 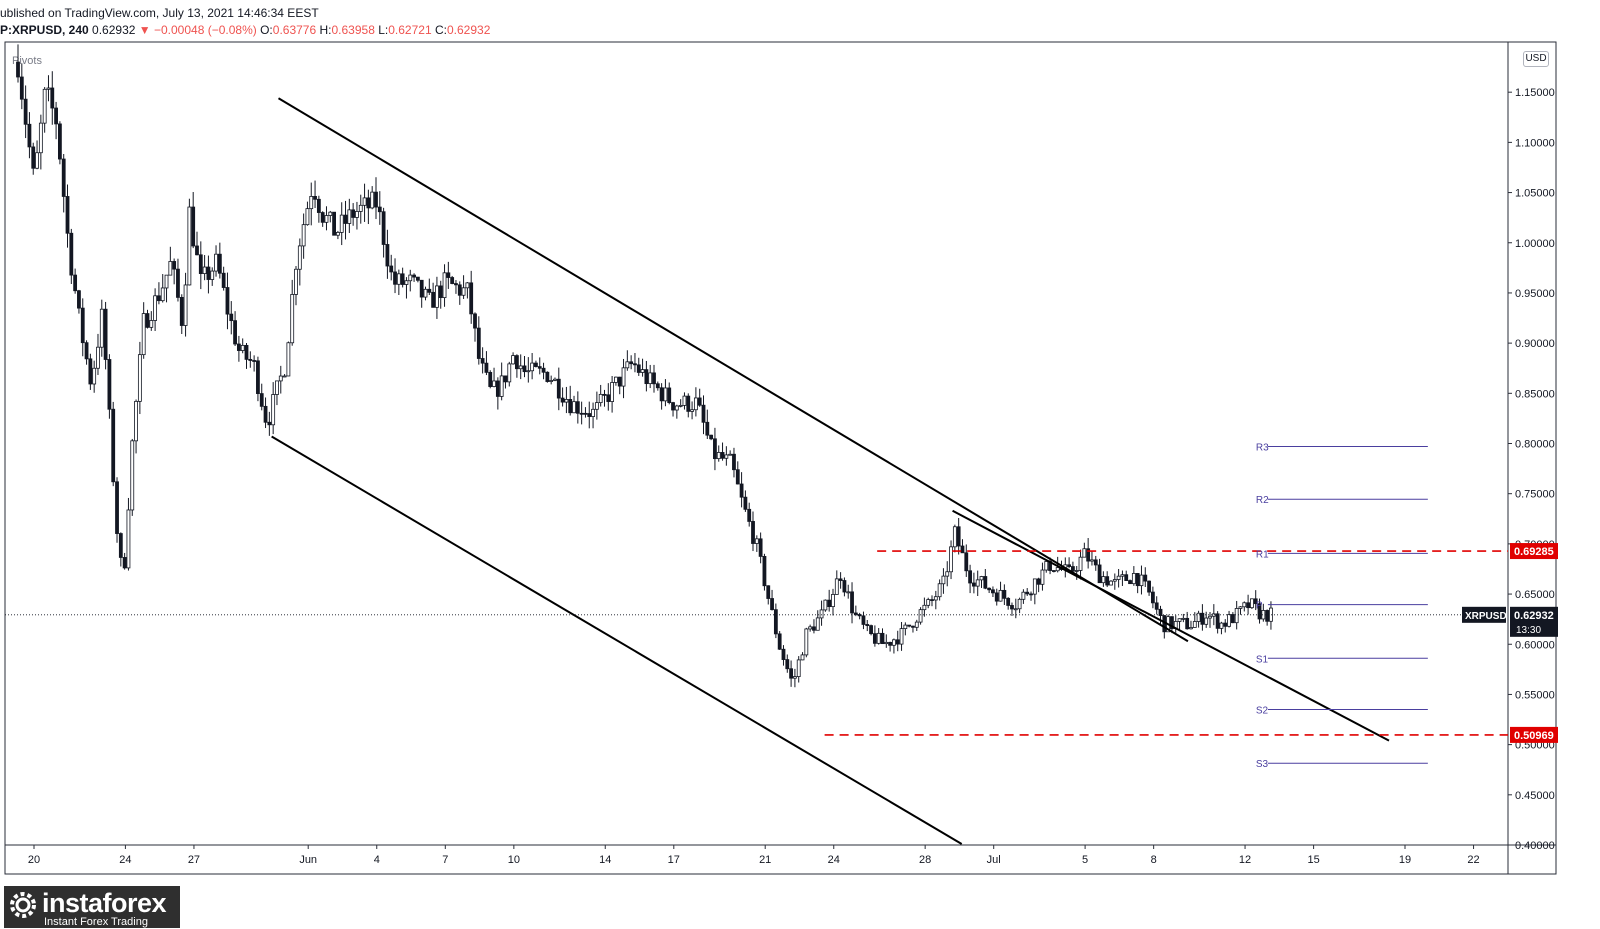 What do you see at coordinates (1528, 630) in the screenshot?
I see `bar-countdown: 13:30` at bounding box center [1528, 630].